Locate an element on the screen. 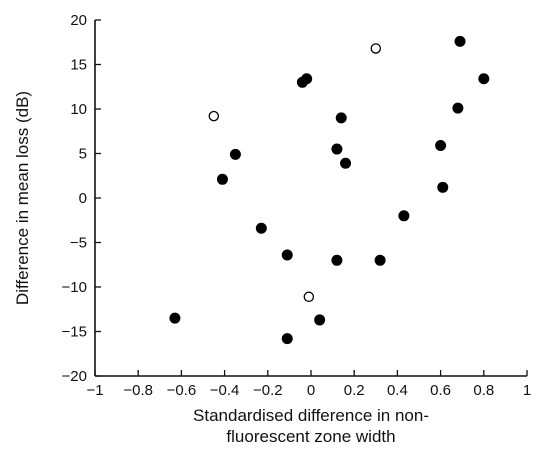 The image size is (539, 450). x-tick-label: 0.2 is located at coordinates (354, 390).